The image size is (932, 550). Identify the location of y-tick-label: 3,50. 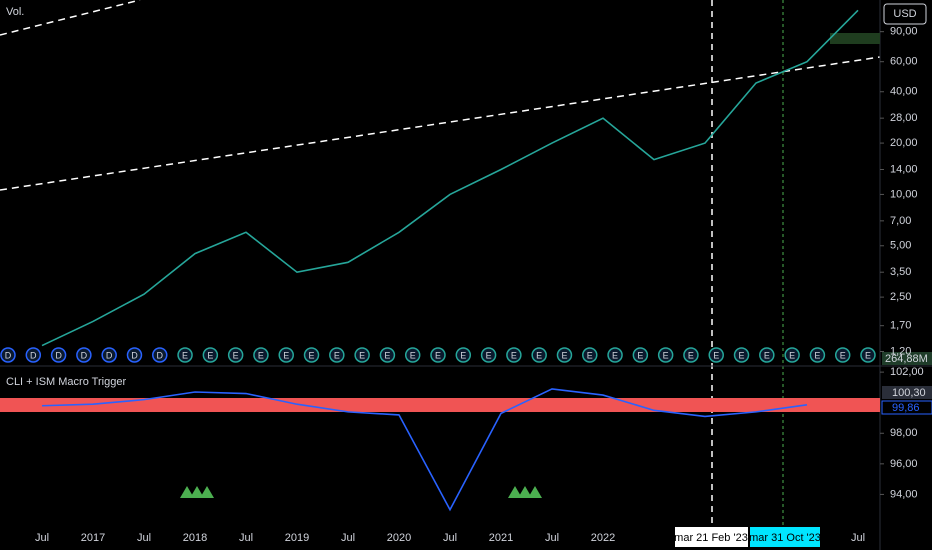
(900, 272).